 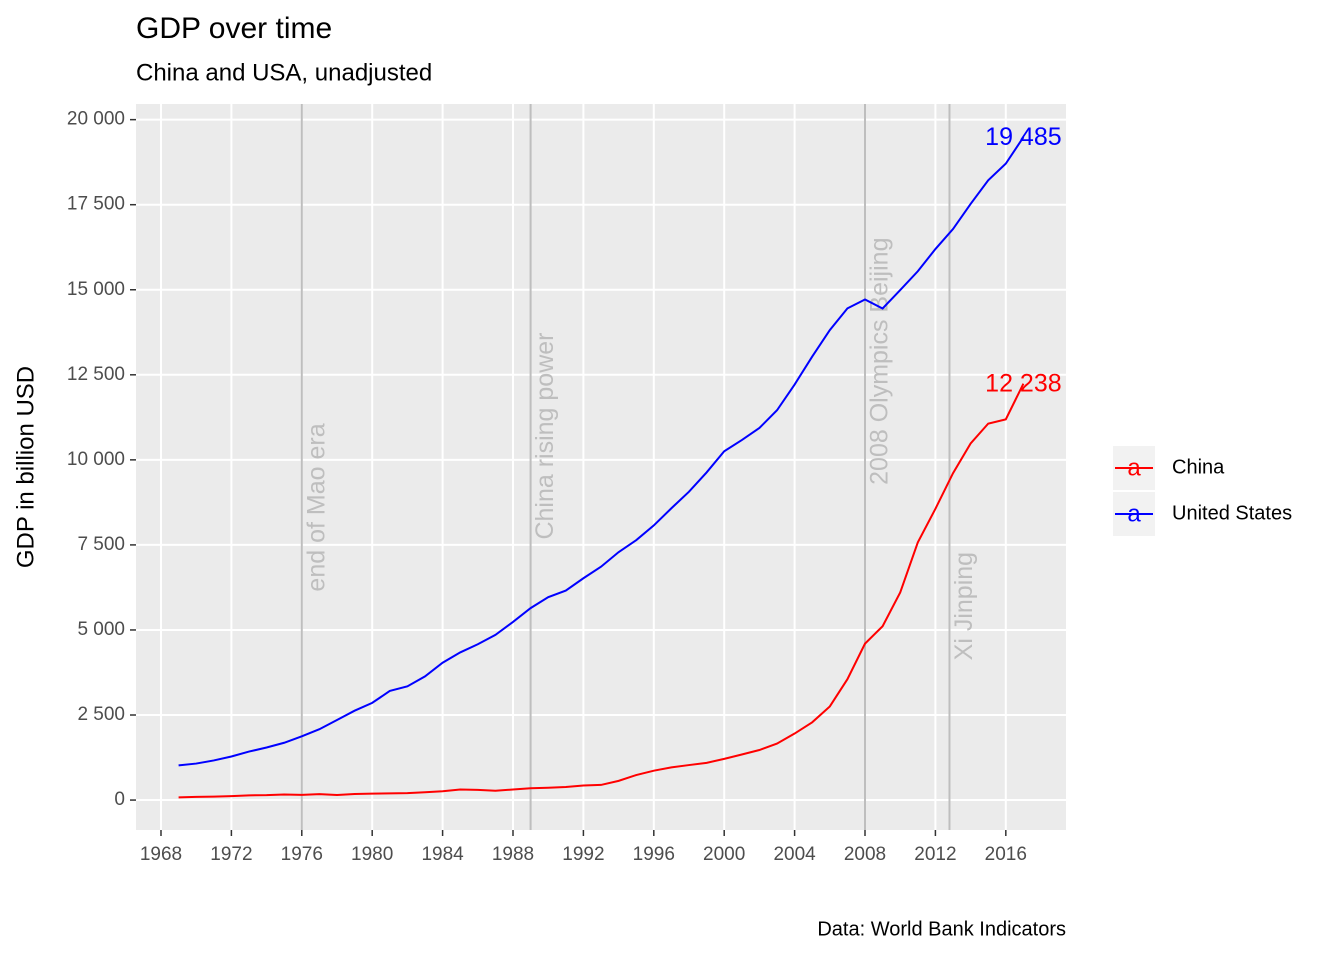 What do you see at coordinates (302, 854) in the screenshot?
I see `x-tick-label: 1976` at bounding box center [302, 854].